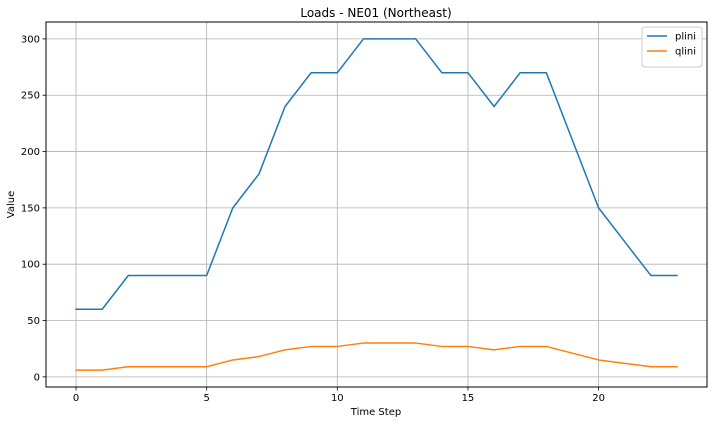  Describe the element at coordinates (376, 356) in the screenshot. I see `series-line-qlini` at that location.